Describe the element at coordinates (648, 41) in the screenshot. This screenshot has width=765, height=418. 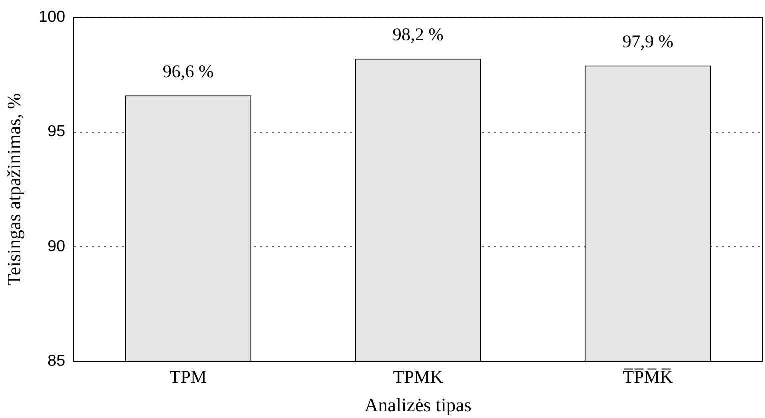
I see `data-label: 97,9 %` at that location.